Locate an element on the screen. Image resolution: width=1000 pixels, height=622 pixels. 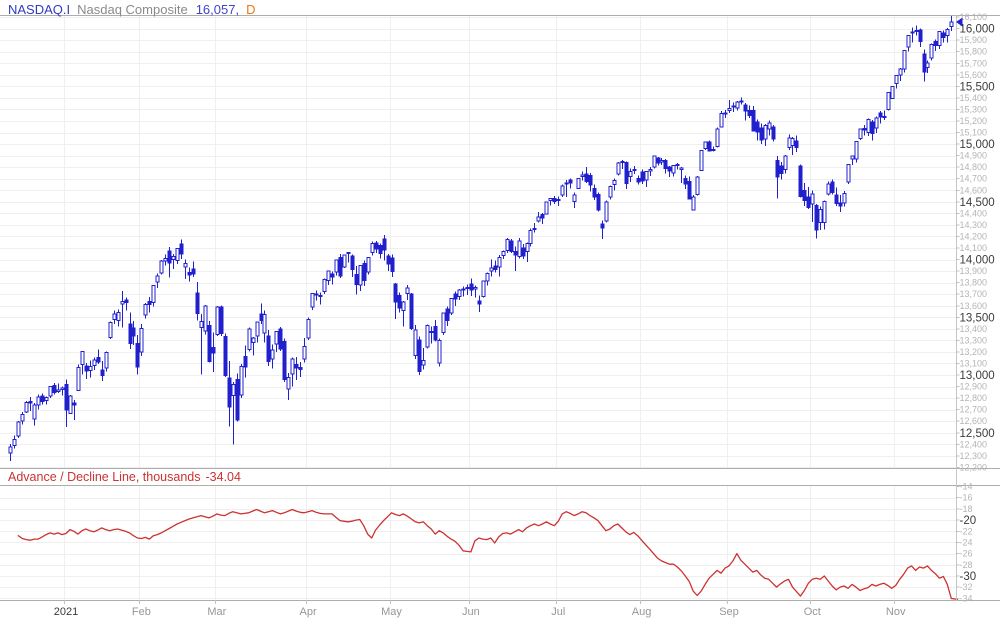
svg-text: -20 is located at coordinates (968, 521).